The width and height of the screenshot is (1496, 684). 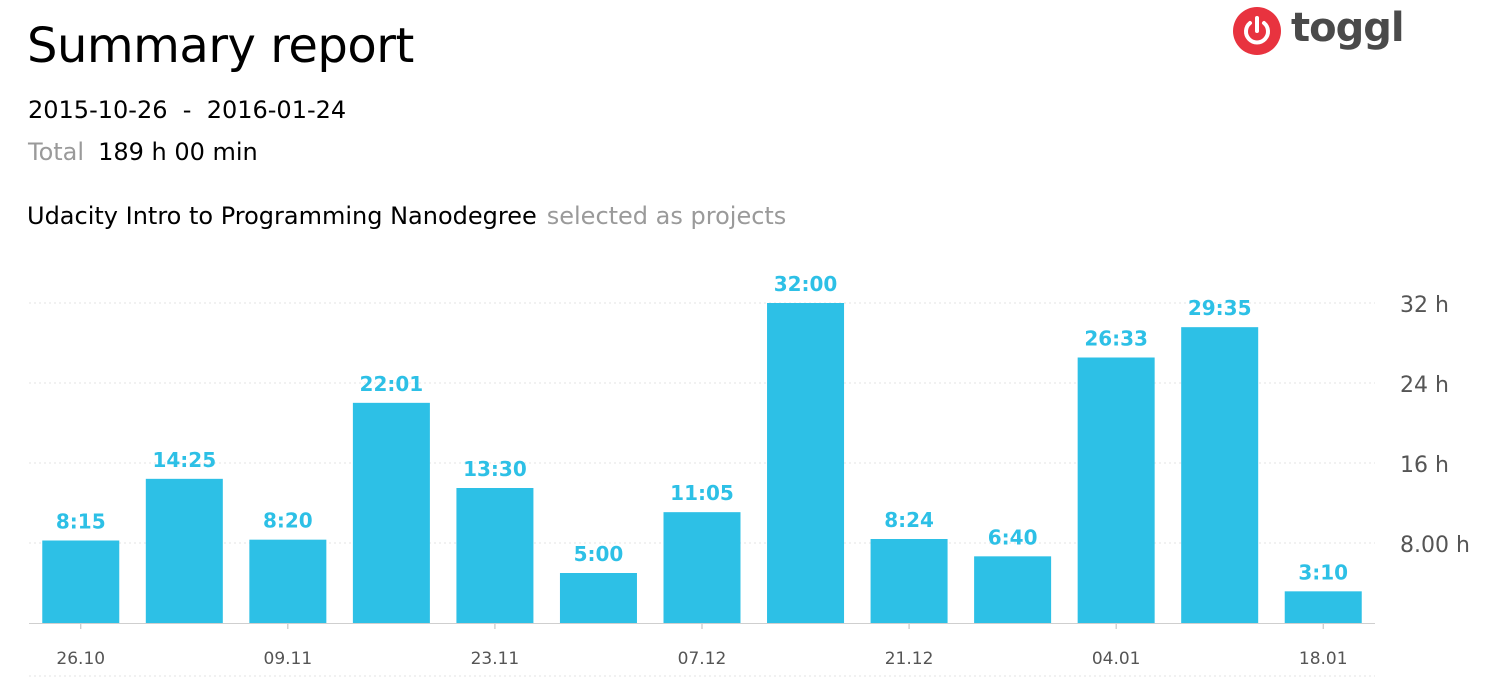 I want to click on data-label: 32:00, so click(x=806, y=284).